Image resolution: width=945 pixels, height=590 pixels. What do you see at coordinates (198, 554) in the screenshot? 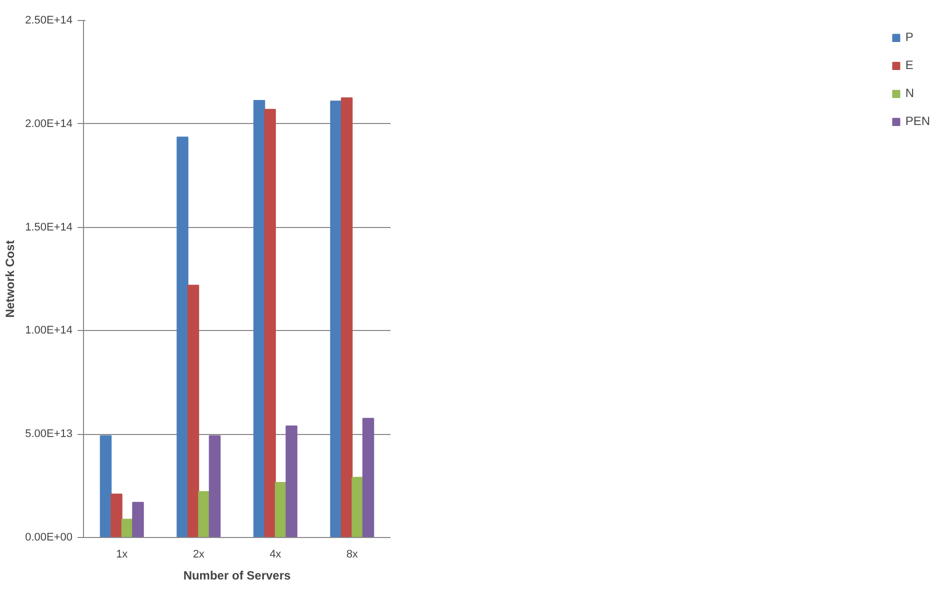
I see `x-tick-label: 2x` at bounding box center [198, 554].